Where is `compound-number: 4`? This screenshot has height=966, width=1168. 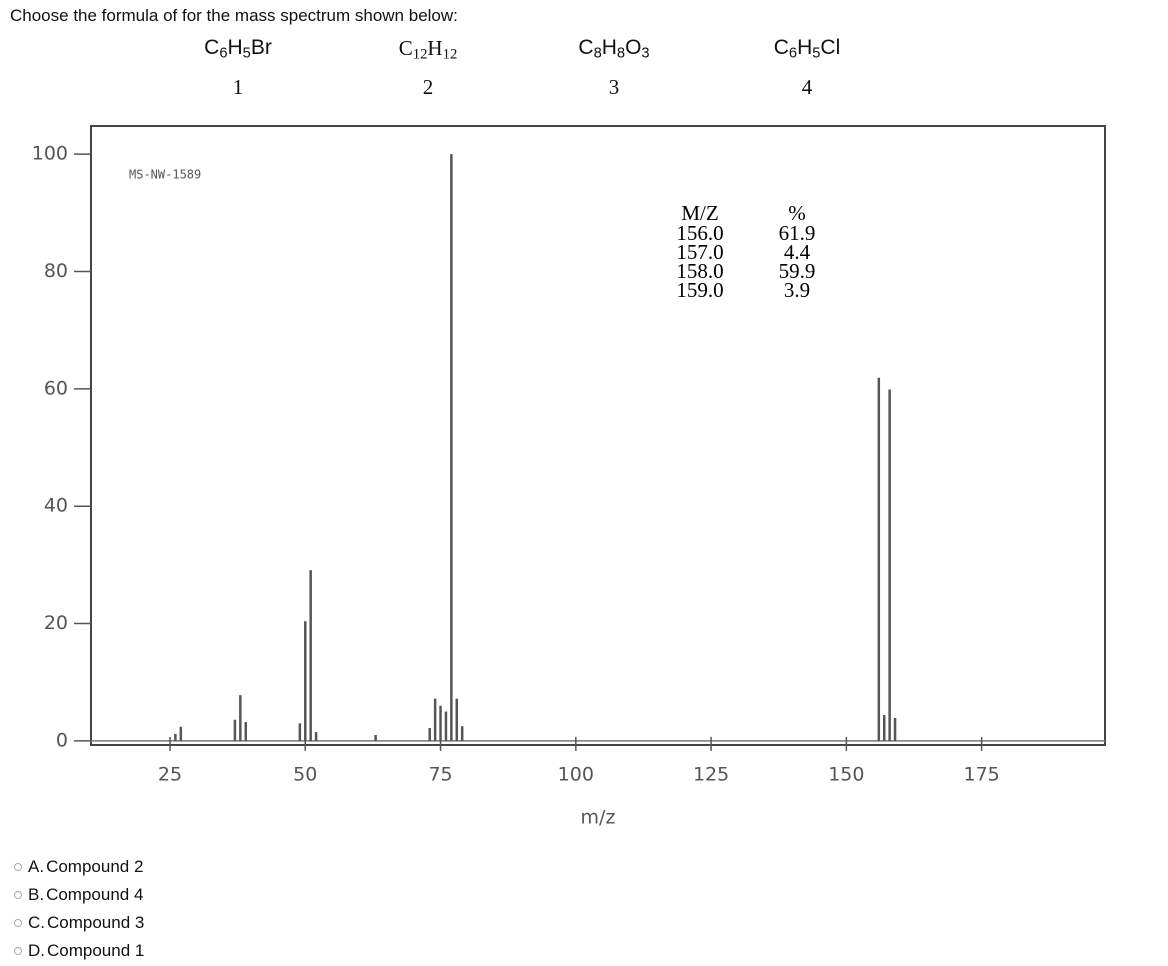 compound-number: 4 is located at coordinates (807, 87).